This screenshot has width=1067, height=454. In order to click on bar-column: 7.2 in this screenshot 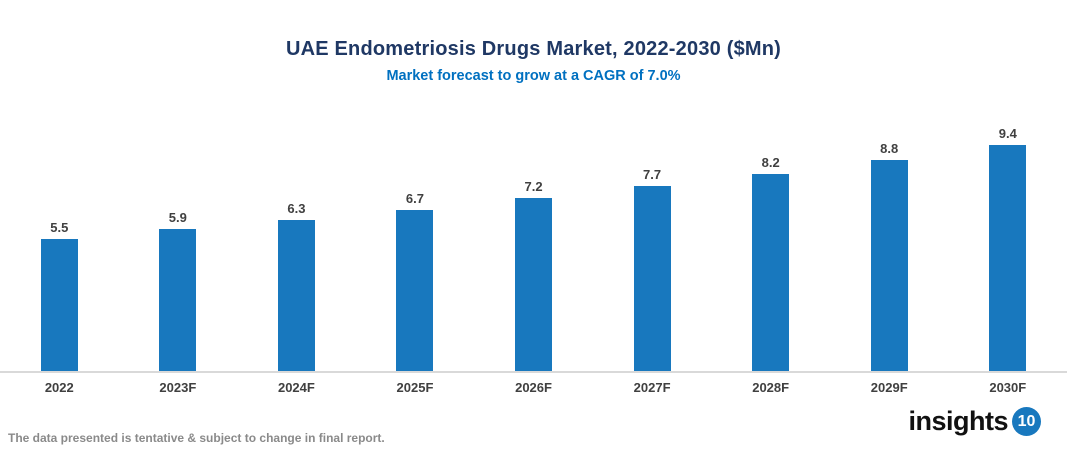, I will do `click(533, 244)`.